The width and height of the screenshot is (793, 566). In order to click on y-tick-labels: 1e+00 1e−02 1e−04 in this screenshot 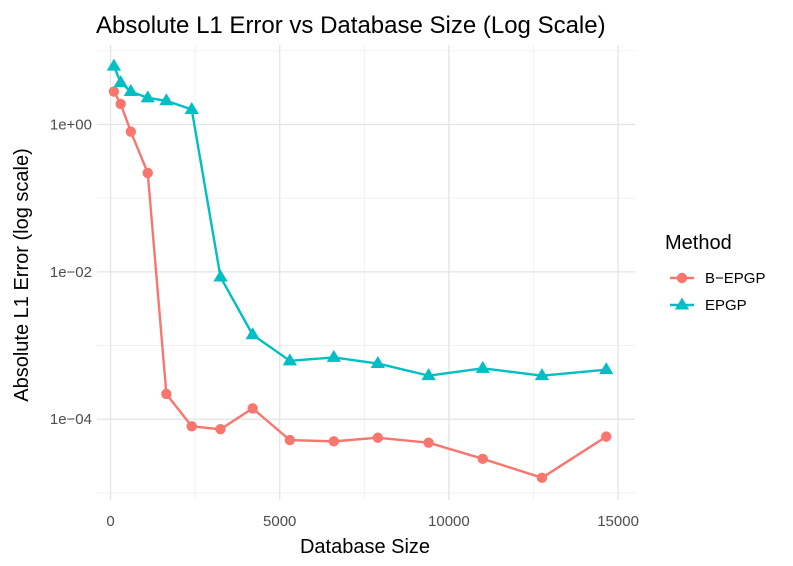, I will do `click(71, 273)`.